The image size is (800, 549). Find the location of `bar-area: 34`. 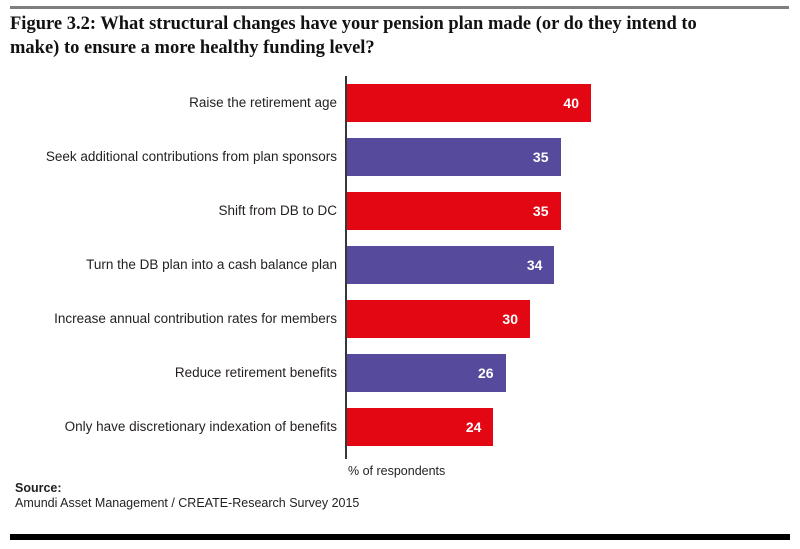

bar-area: 34 is located at coordinates (572, 265).